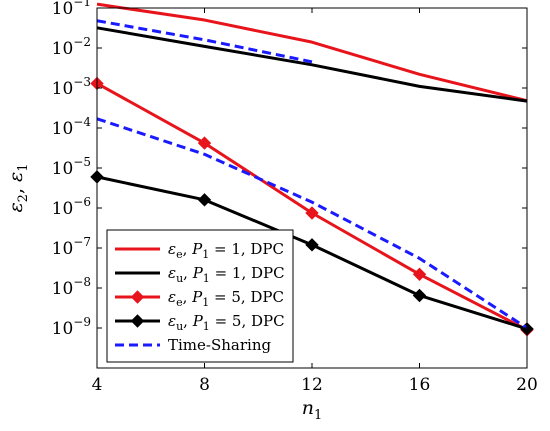 The image size is (550, 431). Describe the element at coordinates (71, 207) in the screenshot. I see `y-tick-label-5: 10⁻⁶` at that location.